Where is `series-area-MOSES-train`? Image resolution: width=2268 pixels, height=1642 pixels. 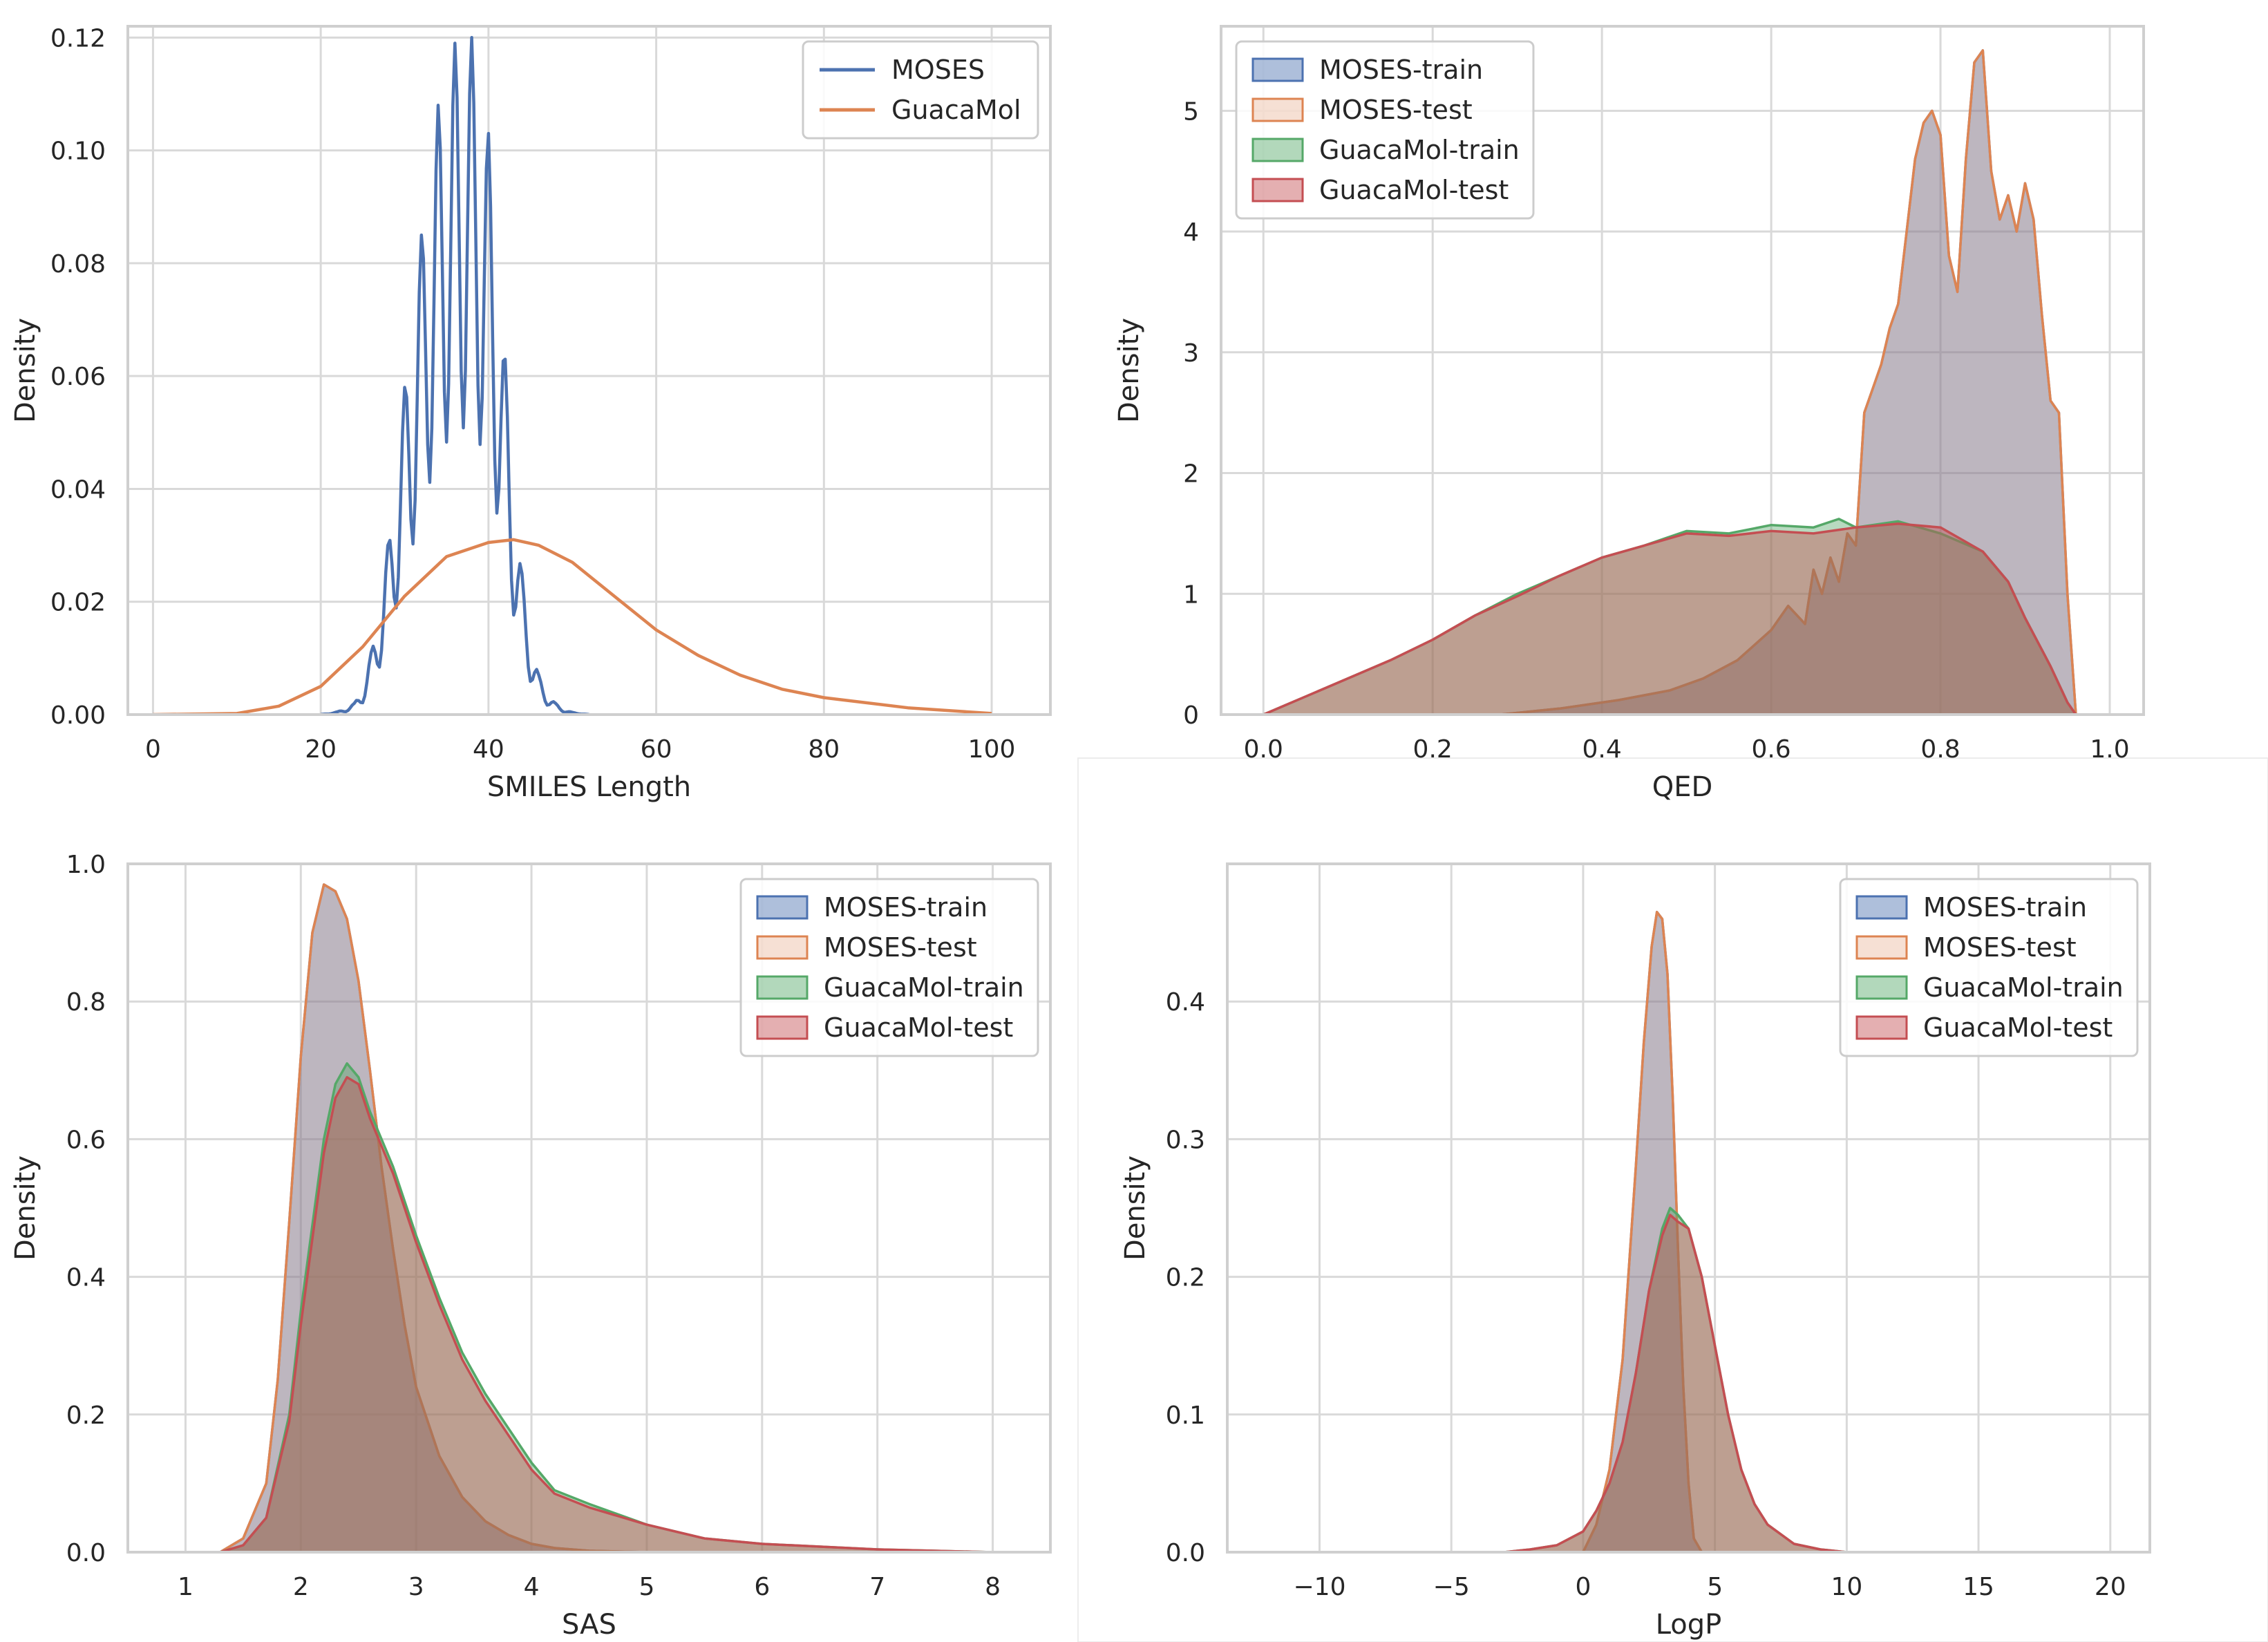 series-area-MOSES-train is located at coordinates (433, 1218).